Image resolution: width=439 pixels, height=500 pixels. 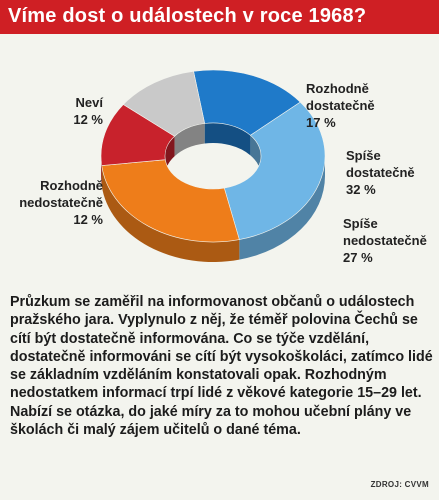 I want to click on title-bar: Víme dost o událostech v roce 1968?, so click(x=219, y=17).